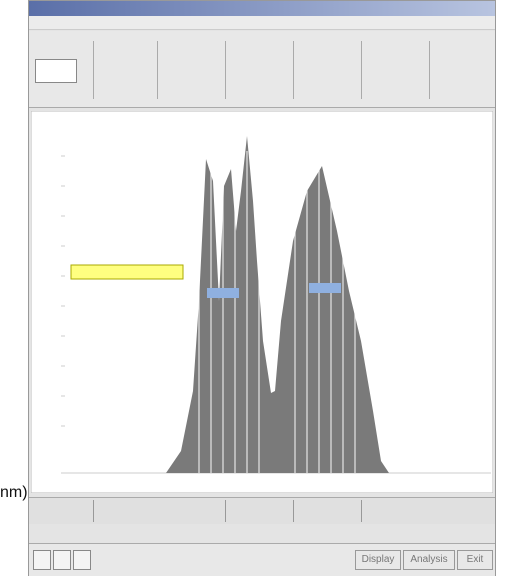  What do you see at coordinates (262, 510) in the screenshot?
I see `control-row` at bounding box center [262, 510].